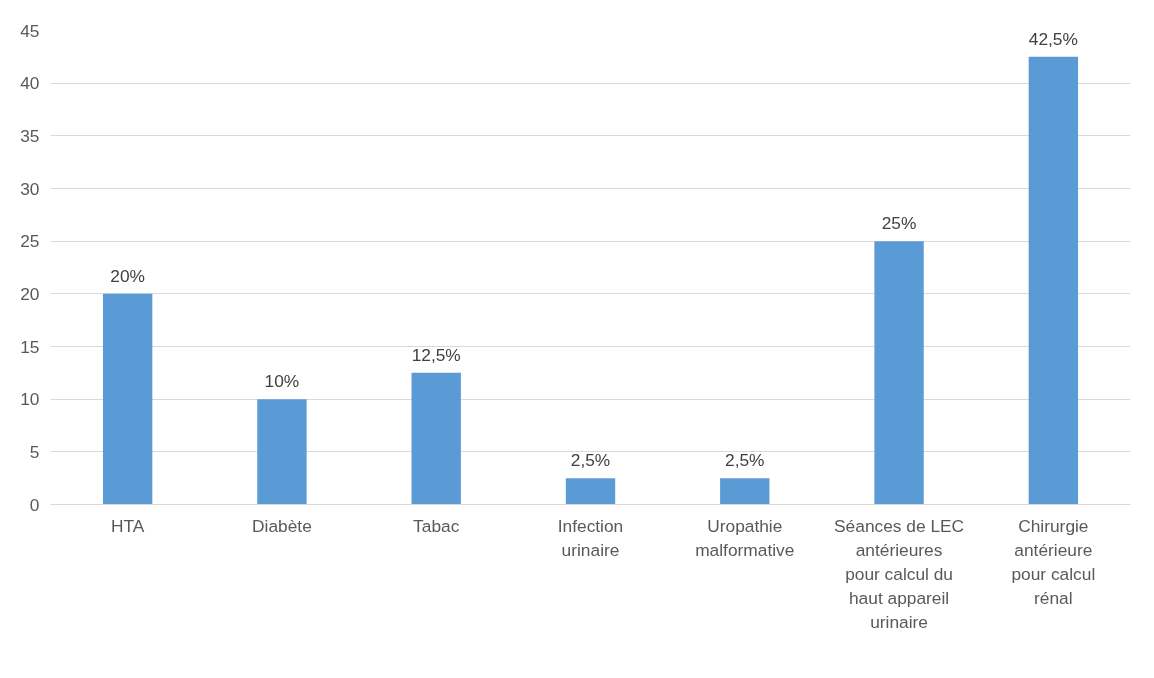  What do you see at coordinates (30, 135) in the screenshot?
I see `y-tick-label: 35` at bounding box center [30, 135].